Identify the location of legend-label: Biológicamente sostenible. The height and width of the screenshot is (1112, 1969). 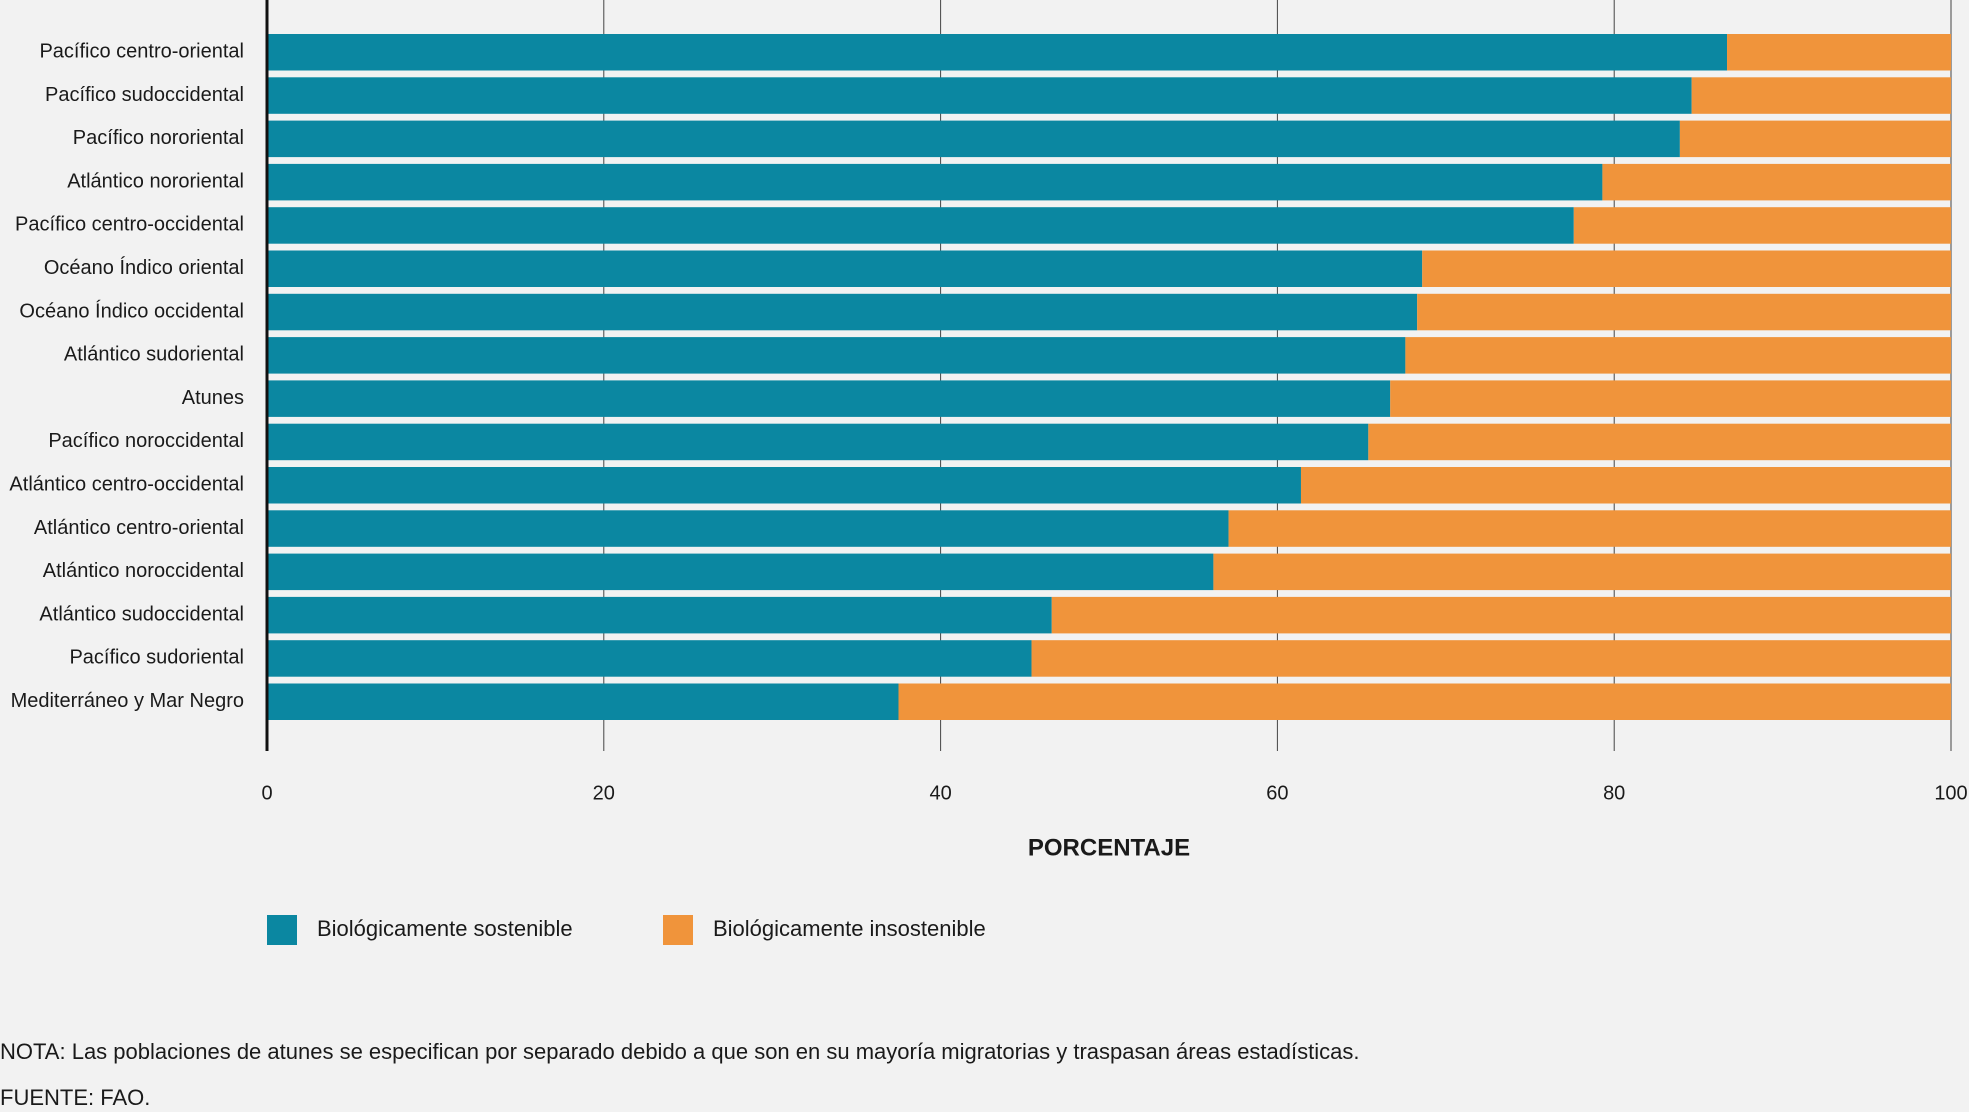
(445, 928).